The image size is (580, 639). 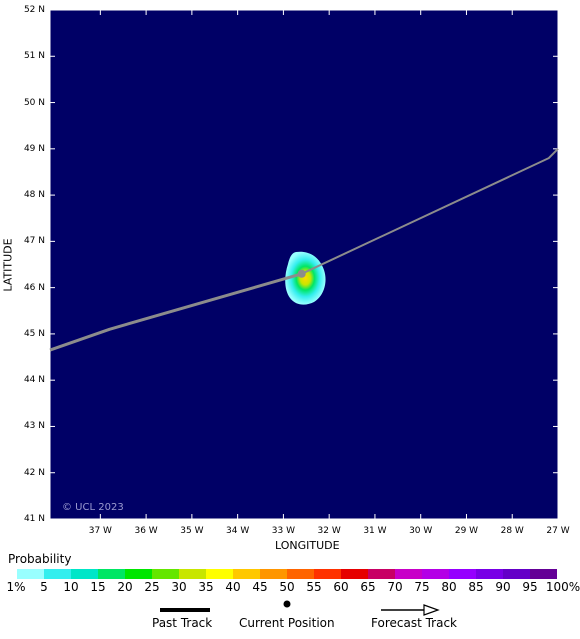 What do you see at coordinates (368, 587) in the screenshot?
I see `probability-label: 65` at bounding box center [368, 587].